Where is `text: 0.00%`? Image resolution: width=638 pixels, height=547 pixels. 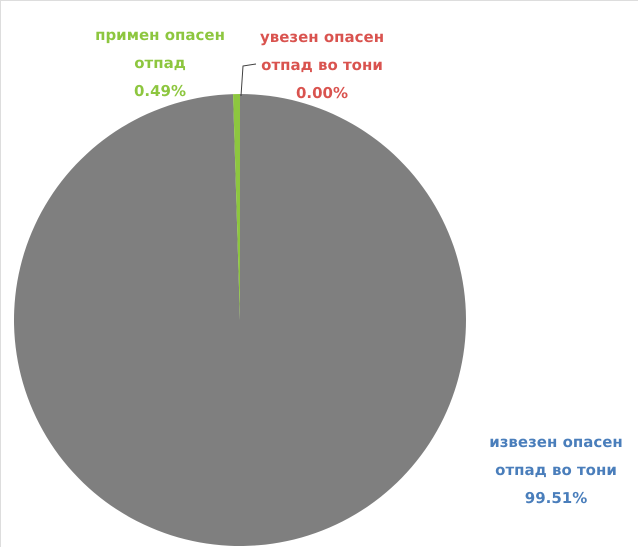 text: 0.00% is located at coordinates (322, 93).